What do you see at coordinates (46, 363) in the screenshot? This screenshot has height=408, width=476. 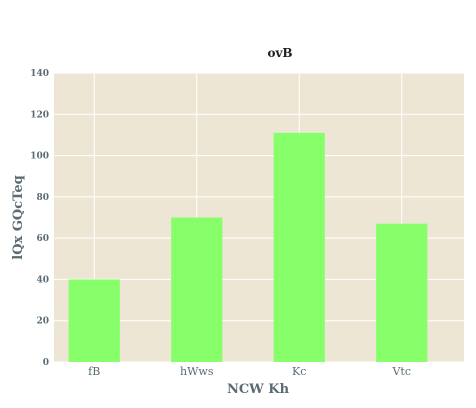 I see `y-tick-label: 0` at bounding box center [46, 363].